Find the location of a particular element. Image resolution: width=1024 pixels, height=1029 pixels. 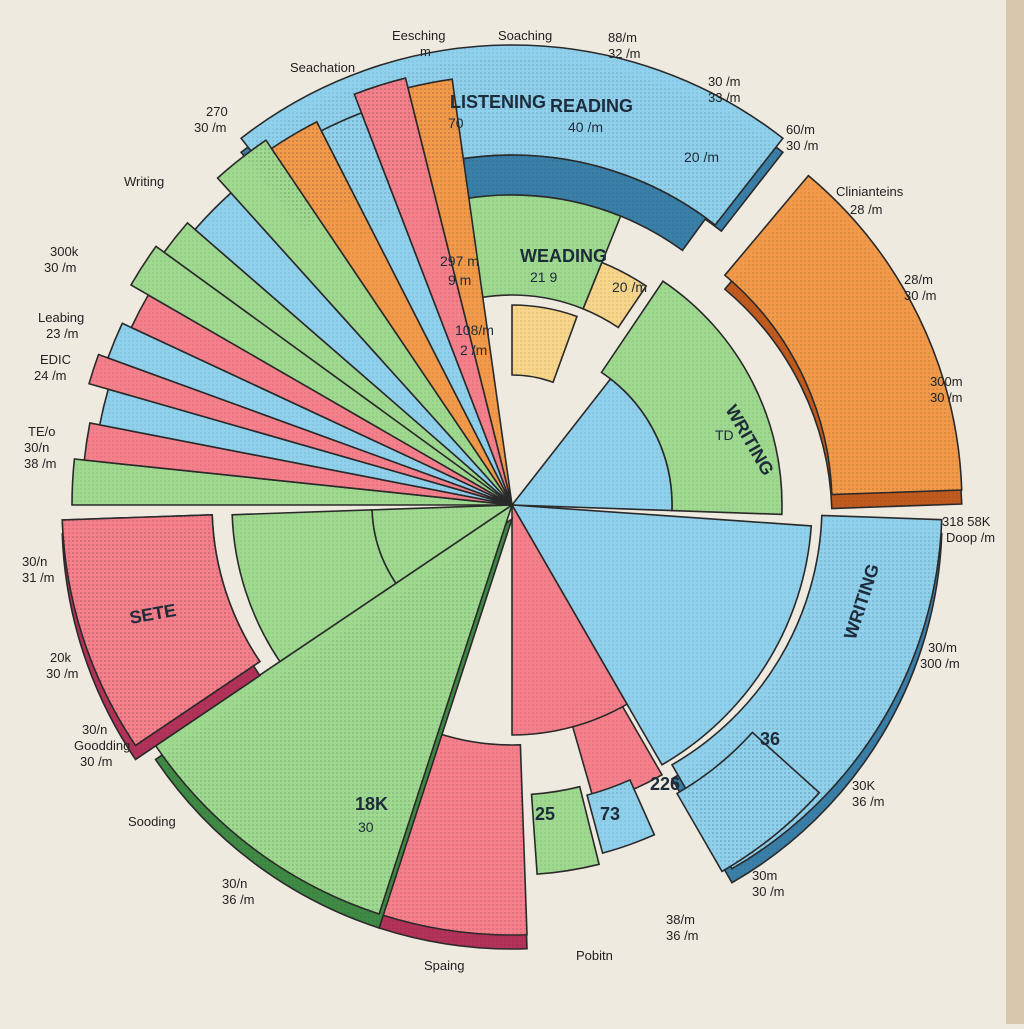

outer-left-9: 30/n is located at coordinates (94, 729).